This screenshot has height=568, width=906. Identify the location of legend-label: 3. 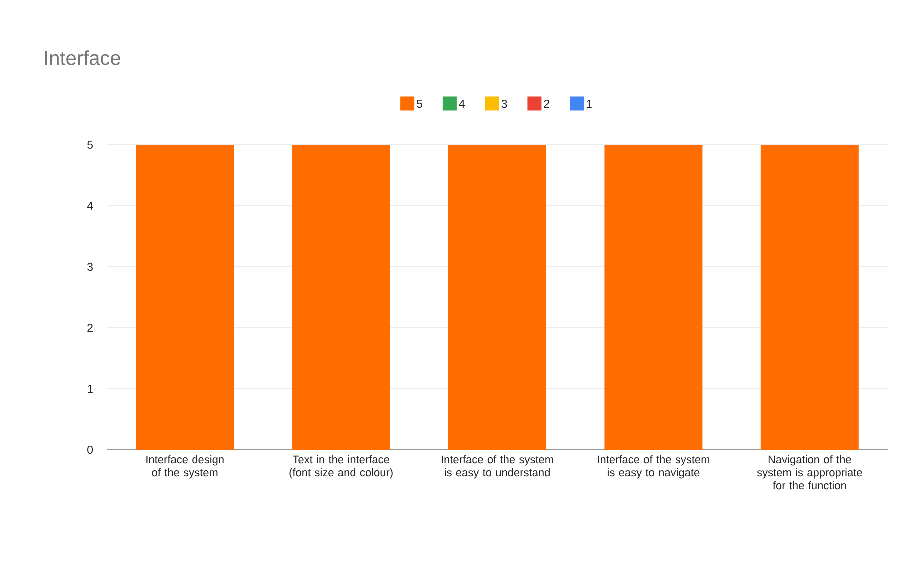
(505, 104).